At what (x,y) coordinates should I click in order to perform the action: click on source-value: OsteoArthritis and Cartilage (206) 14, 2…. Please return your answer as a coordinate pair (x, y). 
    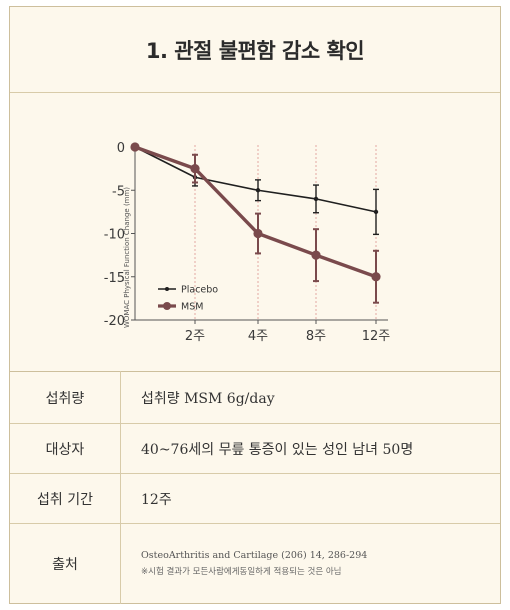
    Looking at the image, I should click on (311, 564).